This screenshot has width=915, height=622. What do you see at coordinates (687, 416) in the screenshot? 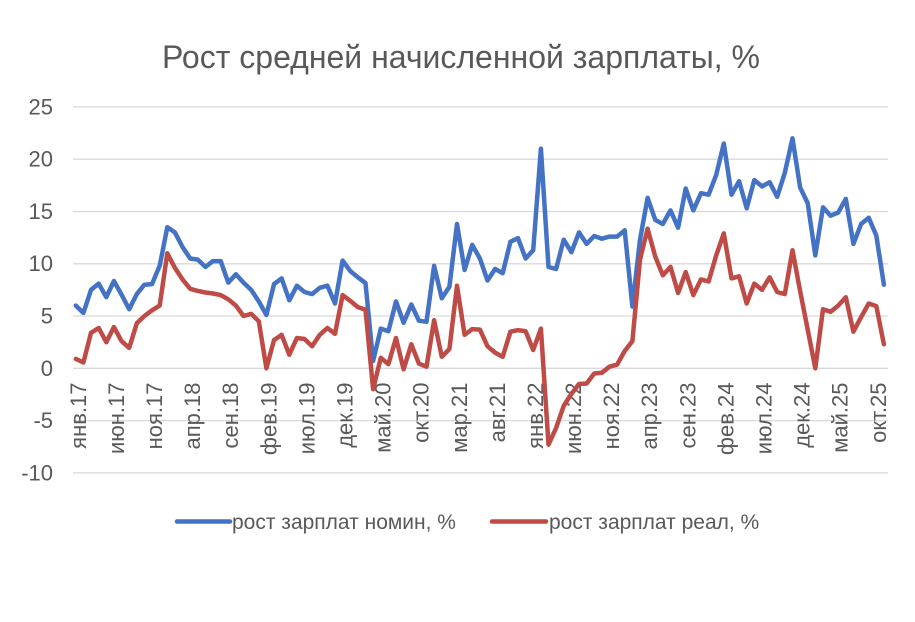
I see `svg-text: сен.23` at bounding box center [687, 416].